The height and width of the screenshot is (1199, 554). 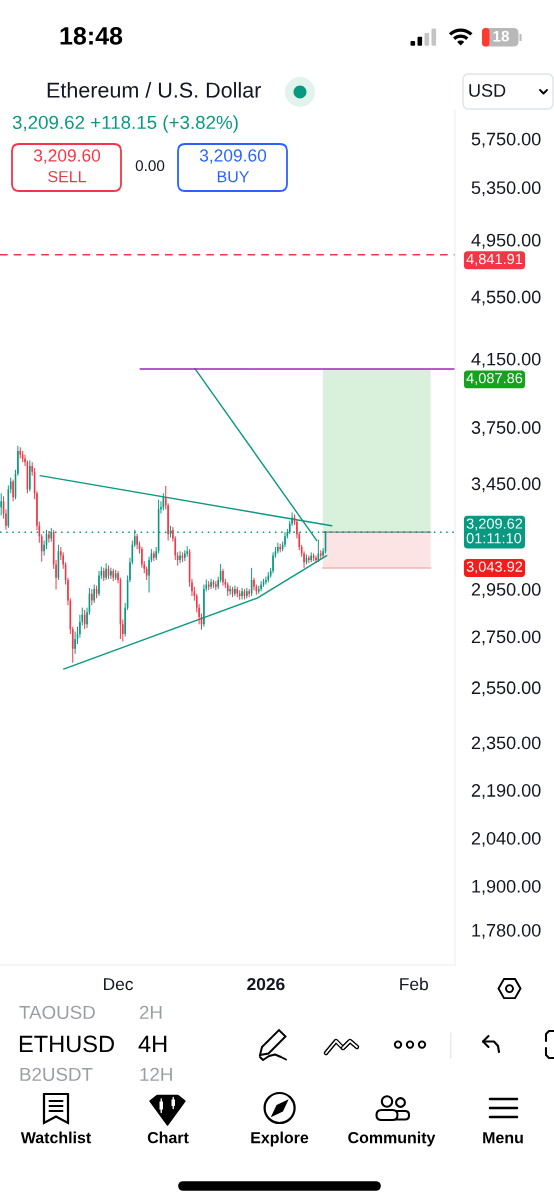 I want to click on y-tick-label: 3,450.00, so click(x=506, y=485).